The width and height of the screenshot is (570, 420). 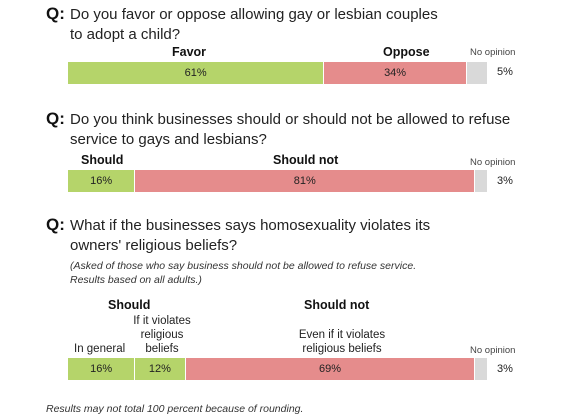 What do you see at coordinates (505, 72) in the screenshot?
I see `q1-no-opinion-value: 5%` at bounding box center [505, 72].